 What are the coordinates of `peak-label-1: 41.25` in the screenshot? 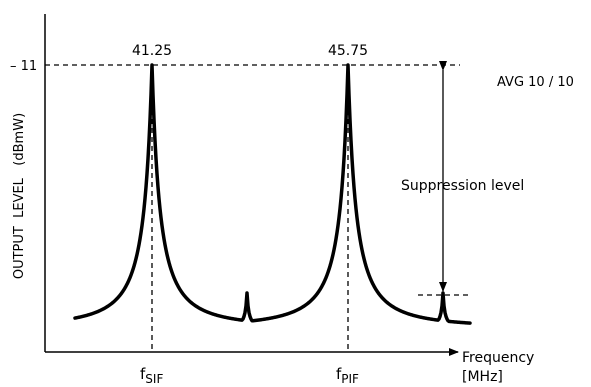 It's located at (152, 51).